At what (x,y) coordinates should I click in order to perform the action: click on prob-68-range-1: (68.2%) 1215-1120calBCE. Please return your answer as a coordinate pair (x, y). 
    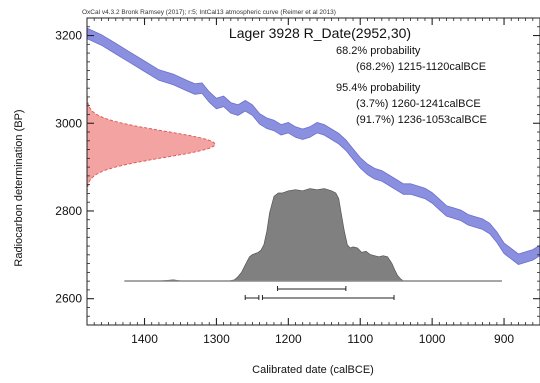
    Looking at the image, I should click on (421, 67).